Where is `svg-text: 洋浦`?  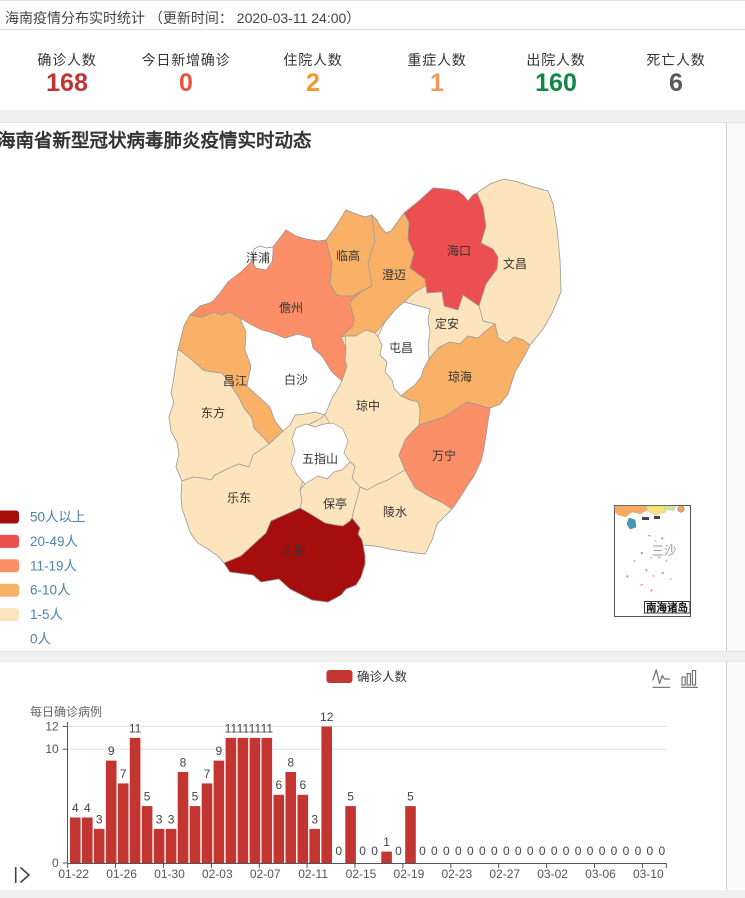 svg-text: 洋浦 is located at coordinates (258, 257).